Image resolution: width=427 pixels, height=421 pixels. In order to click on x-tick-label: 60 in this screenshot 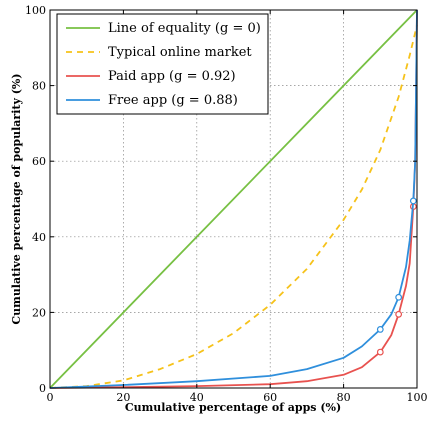, I will do `click(270, 397)`.